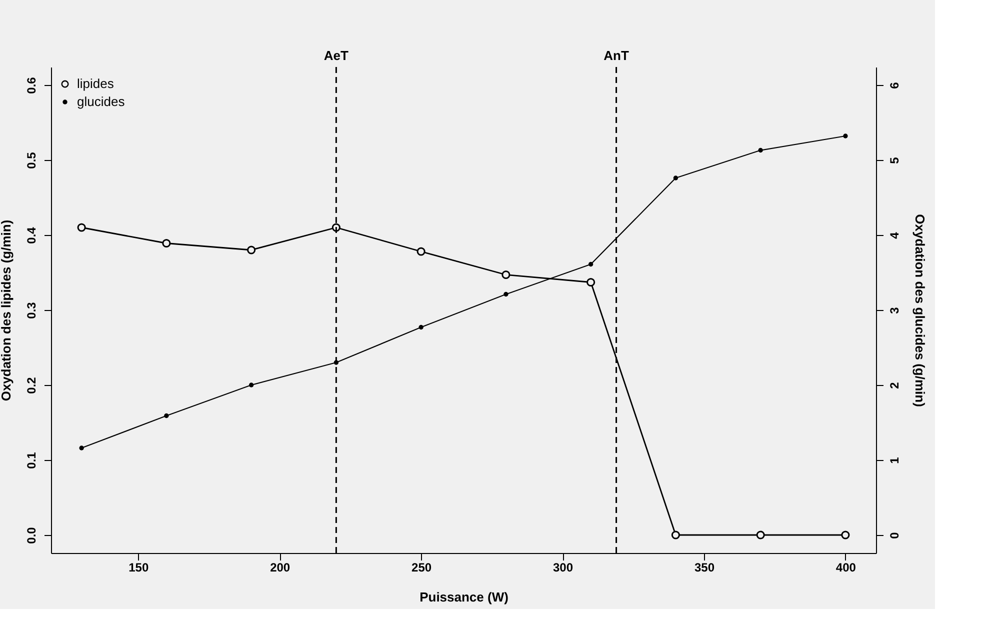 Image resolution: width=1000 pixels, height=644 pixels. Describe the element at coordinates (101, 101) in the screenshot. I see `legend-label: glucides` at that location.